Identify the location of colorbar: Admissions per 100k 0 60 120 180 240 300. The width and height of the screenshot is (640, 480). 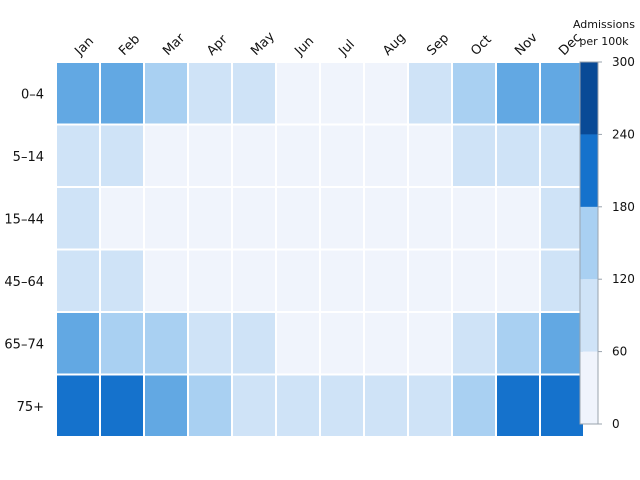
(604, 224).